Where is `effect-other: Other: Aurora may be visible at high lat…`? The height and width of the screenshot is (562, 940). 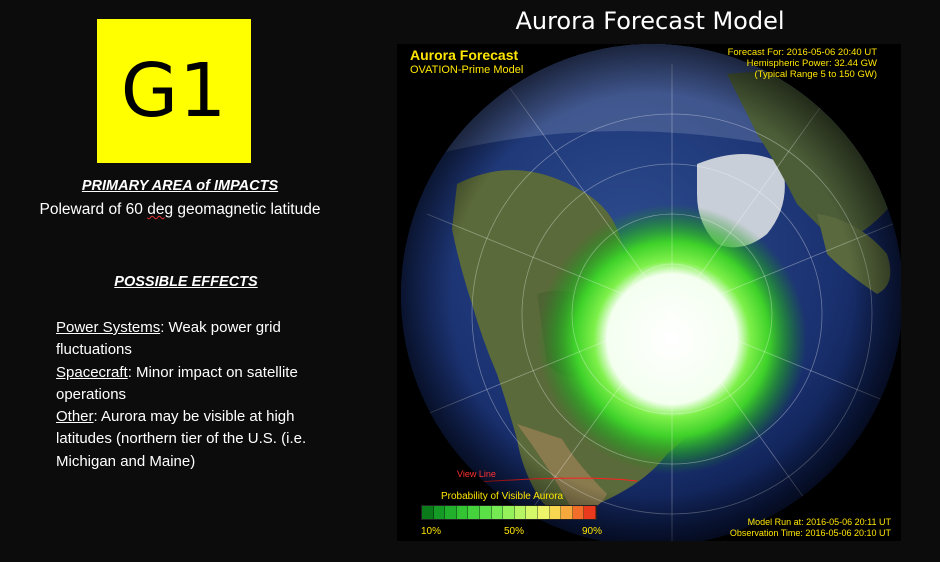
effect-other: Other: Aurora may be visible at high lat… is located at coordinates (201, 439).